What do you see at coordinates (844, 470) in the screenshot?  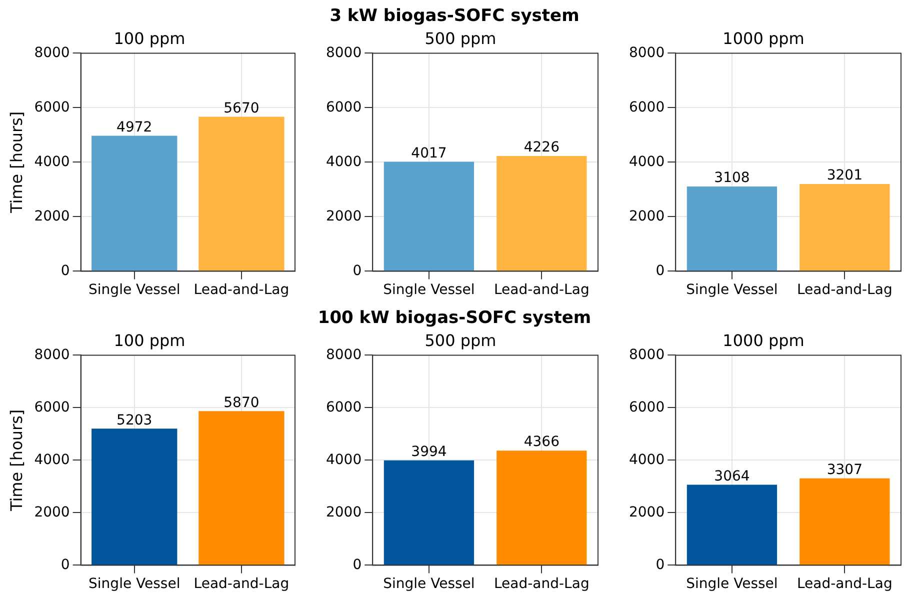 I see `data-label: 3307` at bounding box center [844, 470].